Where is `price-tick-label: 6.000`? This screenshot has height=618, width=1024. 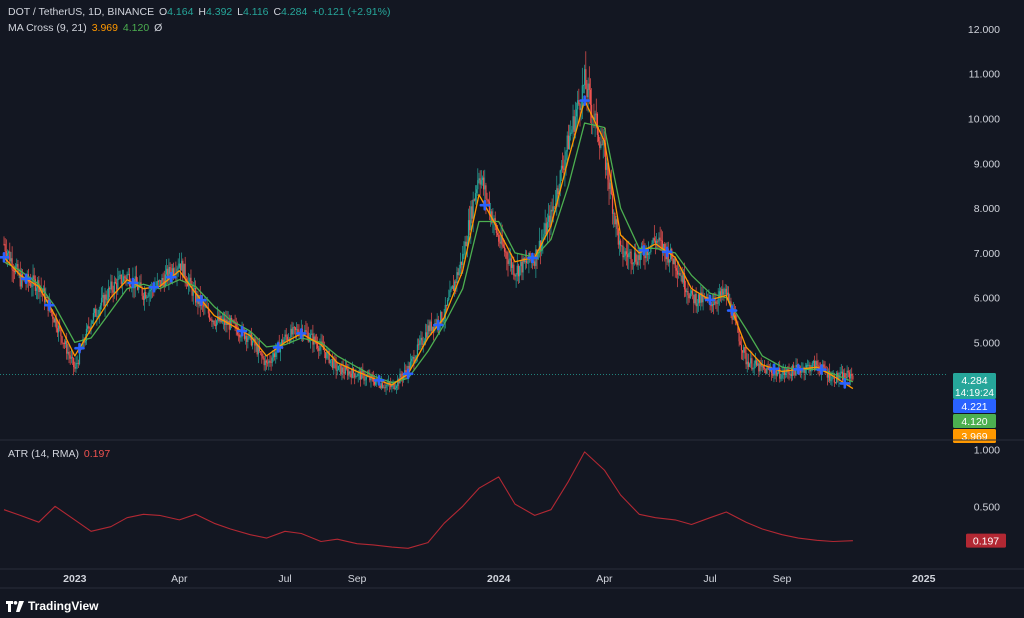
price-tick-label: 6.000 is located at coordinates (987, 299).